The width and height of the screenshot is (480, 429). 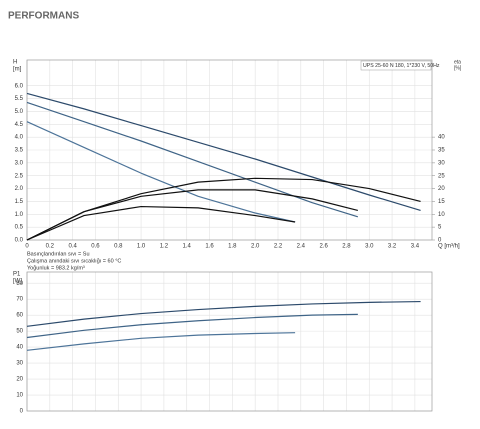 What do you see at coordinates (19, 99) in the screenshot?
I see `y-tick-label: 5.5` at bounding box center [19, 99].